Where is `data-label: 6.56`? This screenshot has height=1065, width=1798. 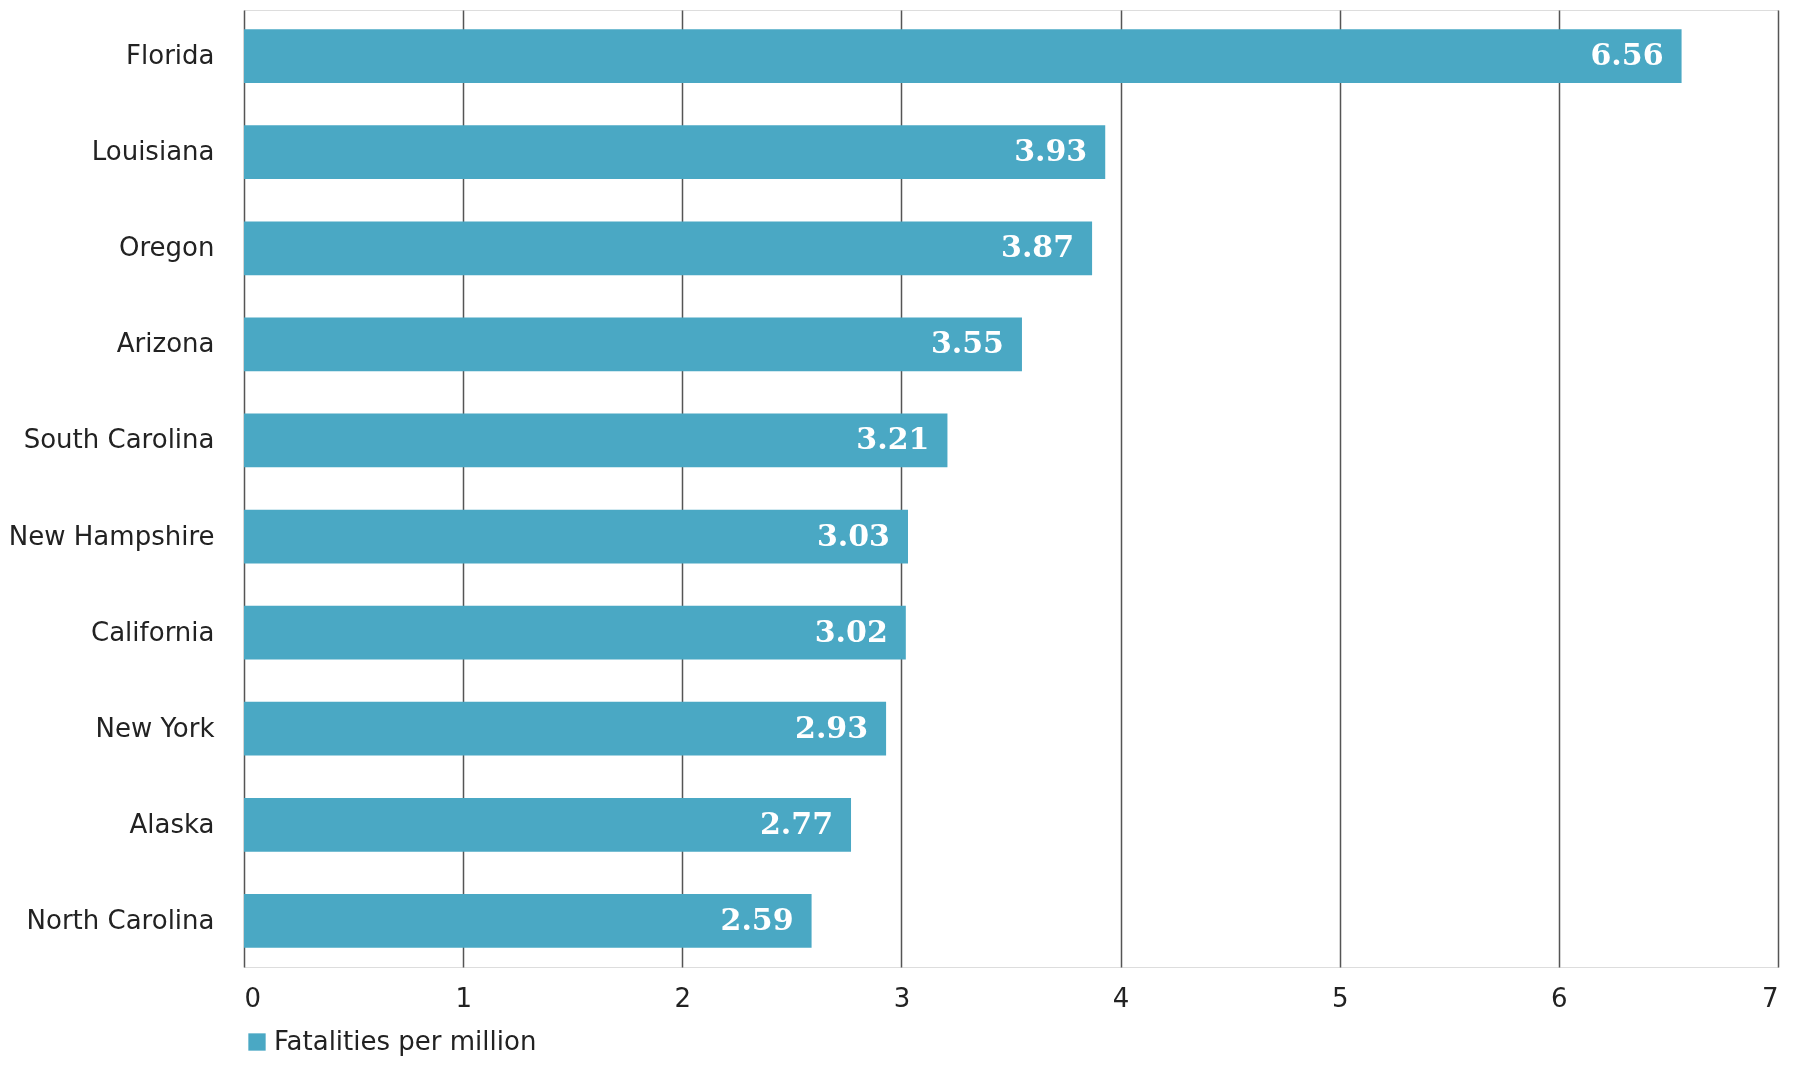
data-label: 6.56 is located at coordinates (1627, 55).